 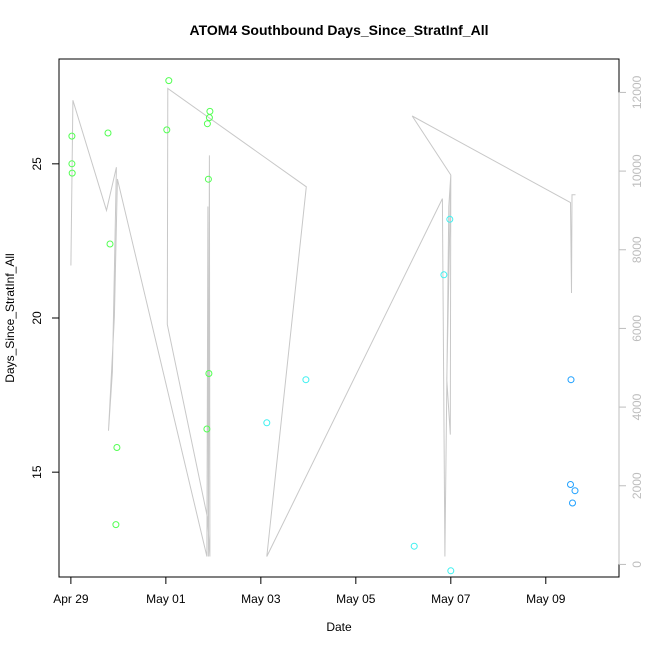 I want to click on y-axis-label: Days_Since_StratInf_All, so click(x=10, y=317).